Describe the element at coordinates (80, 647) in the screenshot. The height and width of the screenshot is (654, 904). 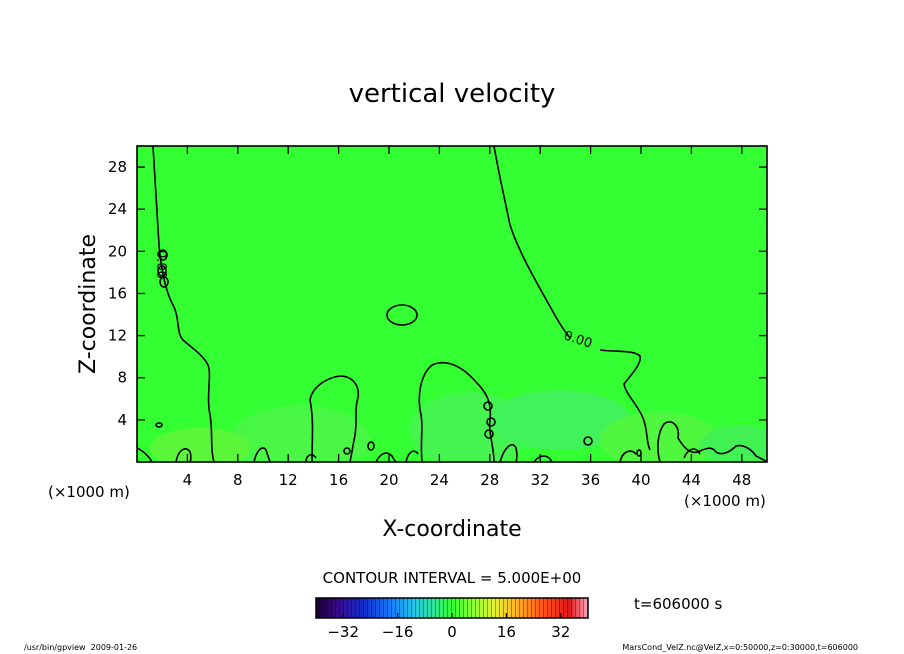
I see `footer-left: /usr/bin/gpview 2009-01-26` at that location.